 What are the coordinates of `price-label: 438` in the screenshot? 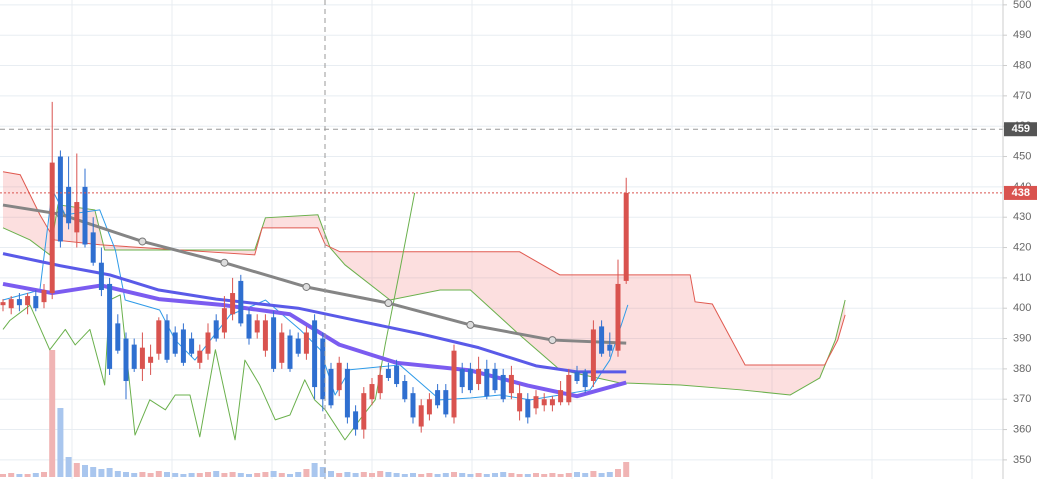 It's located at (1021, 193).